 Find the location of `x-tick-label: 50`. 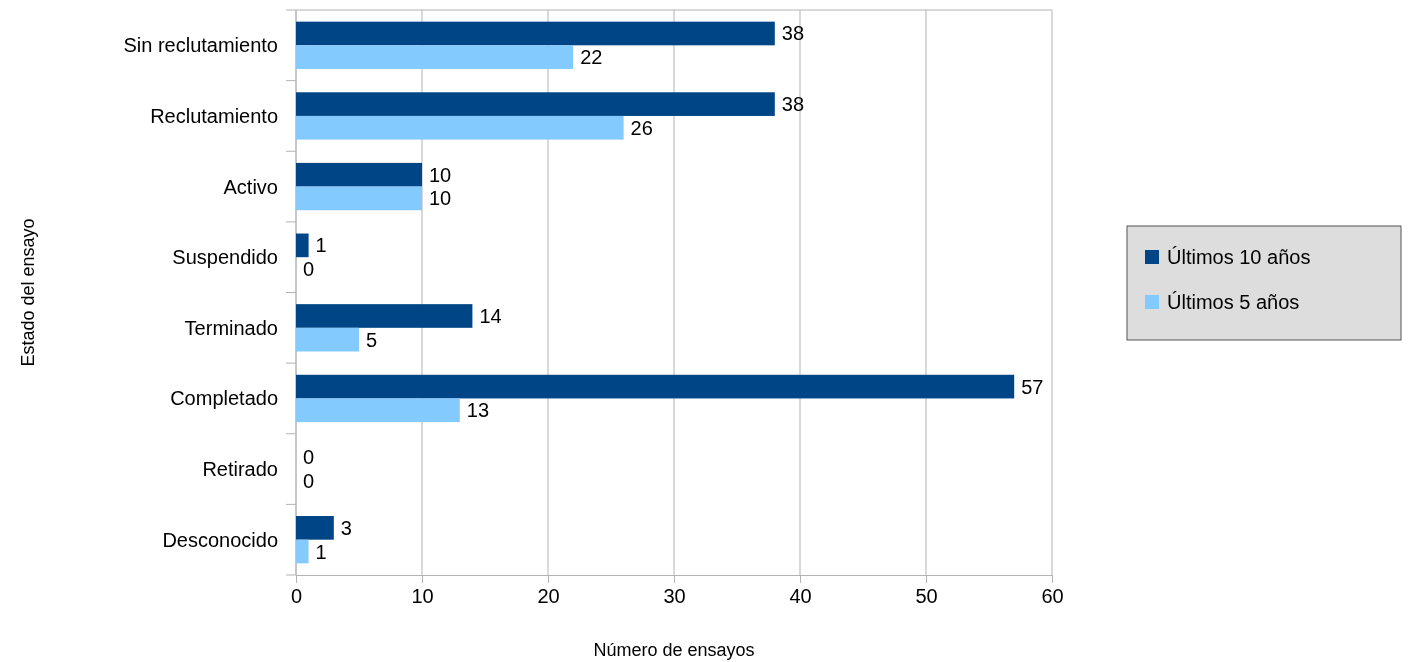

x-tick-label: 50 is located at coordinates (926, 596).